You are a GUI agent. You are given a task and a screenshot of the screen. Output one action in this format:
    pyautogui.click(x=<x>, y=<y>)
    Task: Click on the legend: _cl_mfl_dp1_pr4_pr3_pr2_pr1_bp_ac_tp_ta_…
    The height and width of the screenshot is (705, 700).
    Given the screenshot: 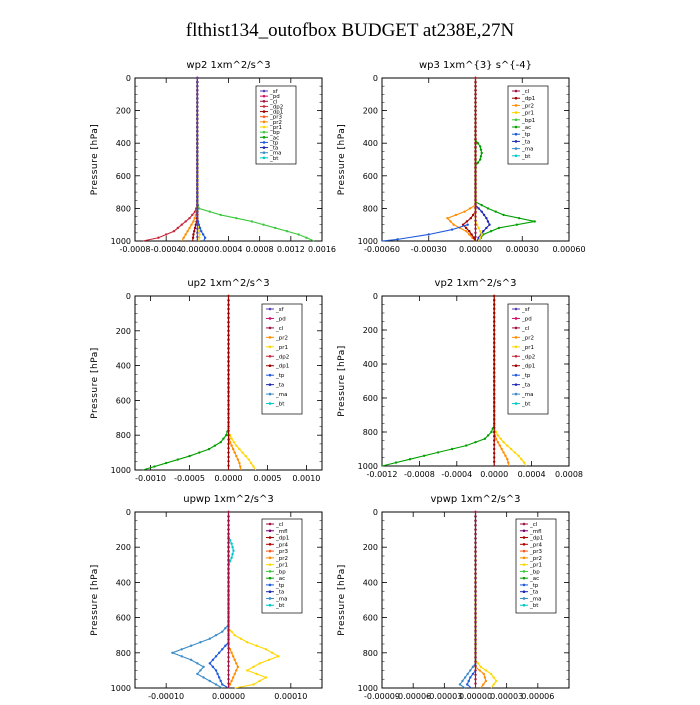 What is the action you would take?
    pyautogui.click(x=536, y=566)
    